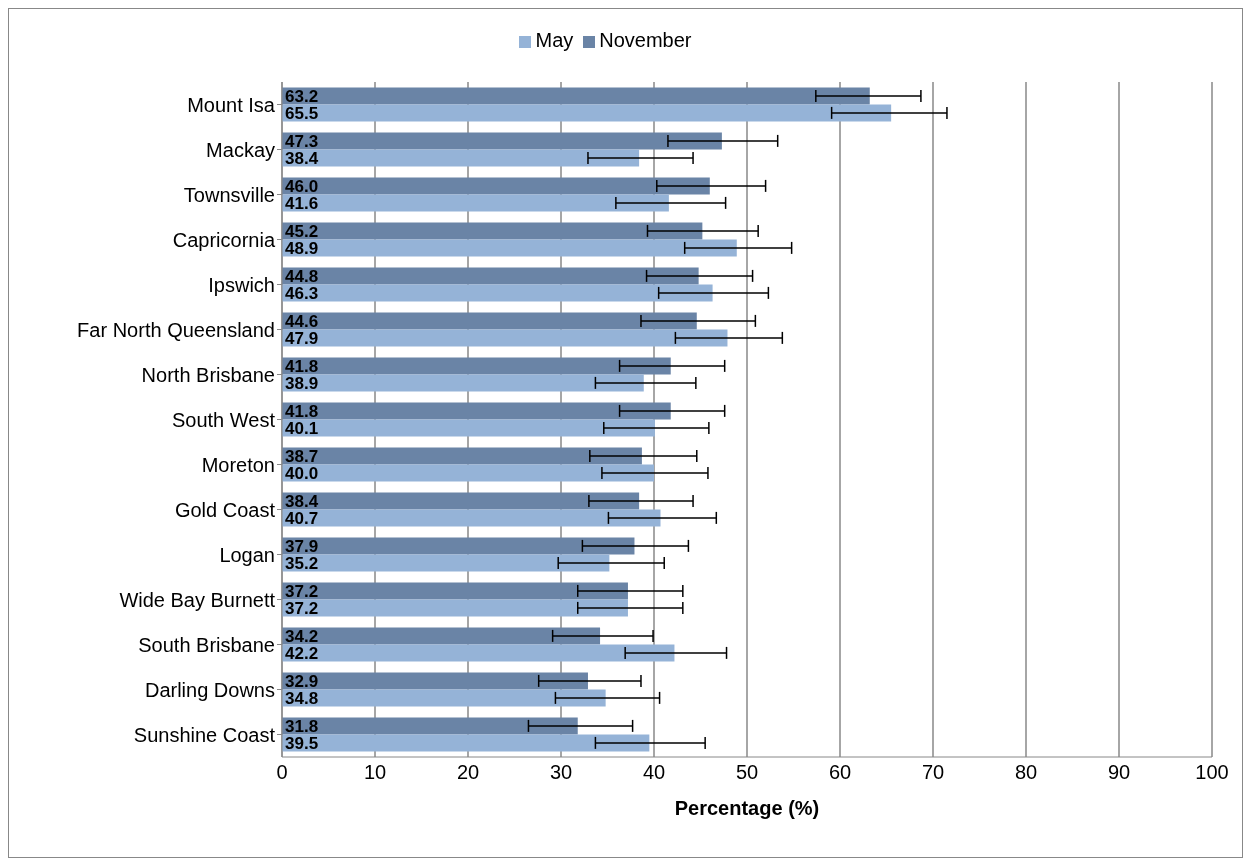 Image resolution: width=1251 pixels, height=865 pixels. Describe the element at coordinates (747, 808) in the screenshot. I see `x-axis-title: Percentage (%)` at that location.